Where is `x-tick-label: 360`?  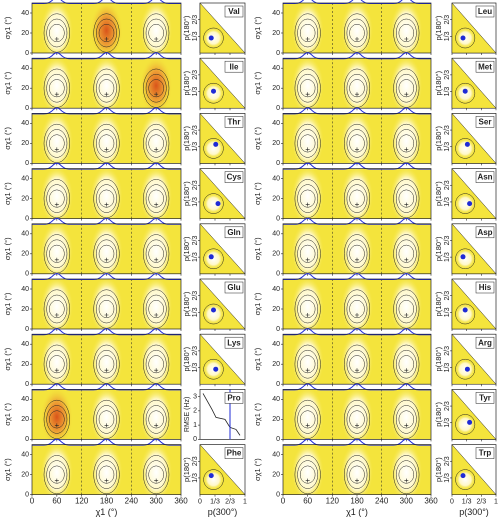 x-tick-label: 360 is located at coordinates (431, 501).